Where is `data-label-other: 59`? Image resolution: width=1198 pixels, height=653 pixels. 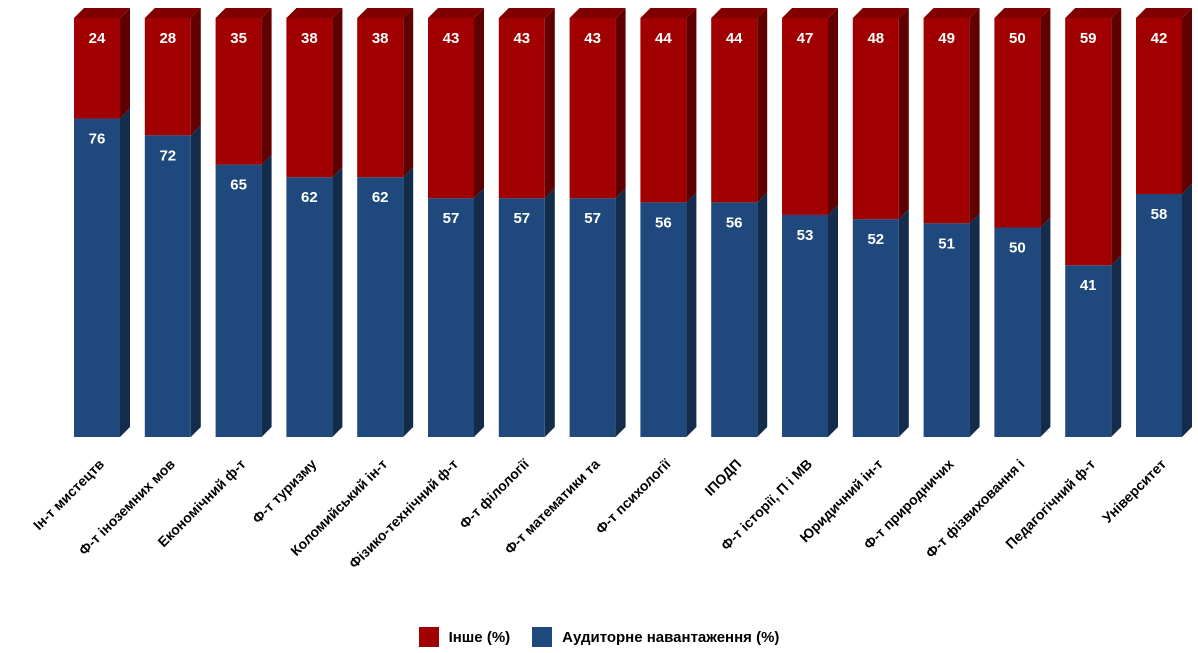
data-label-other: 59 is located at coordinates (1088, 38).